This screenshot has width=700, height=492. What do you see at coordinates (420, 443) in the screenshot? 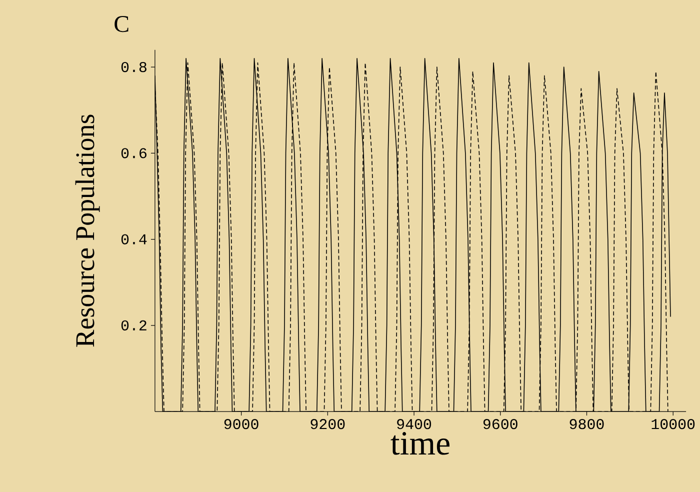
I see `x-axis-title: time` at bounding box center [420, 443].